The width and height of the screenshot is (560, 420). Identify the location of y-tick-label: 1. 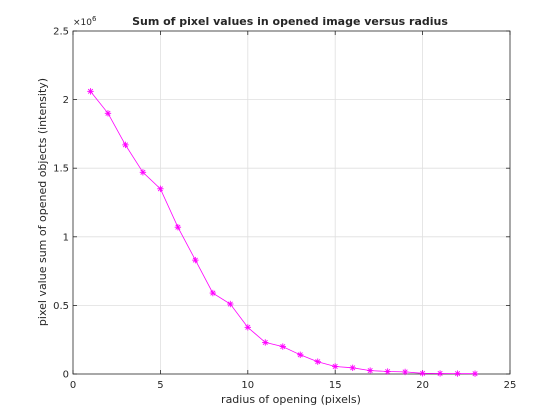
(66, 237).